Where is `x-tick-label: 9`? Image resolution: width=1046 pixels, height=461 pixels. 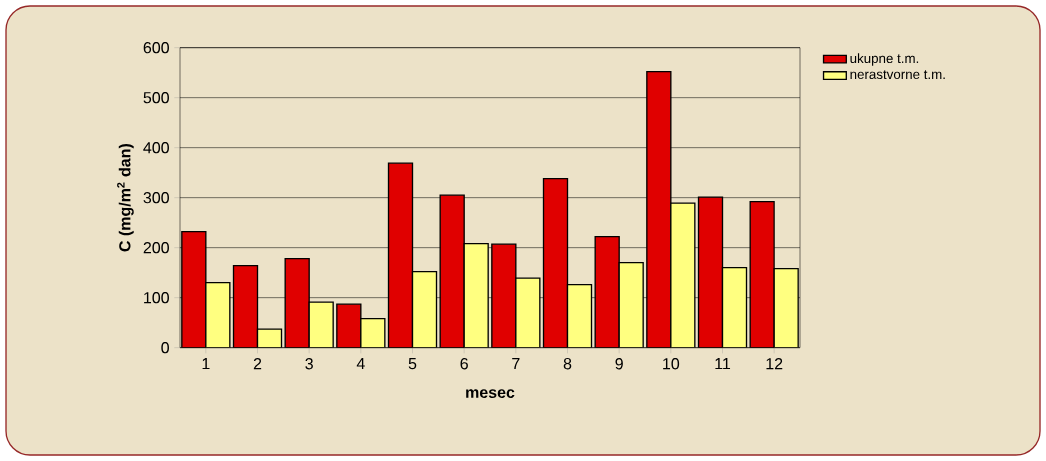
x-tick-label: 9 is located at coordinates (619, 364).